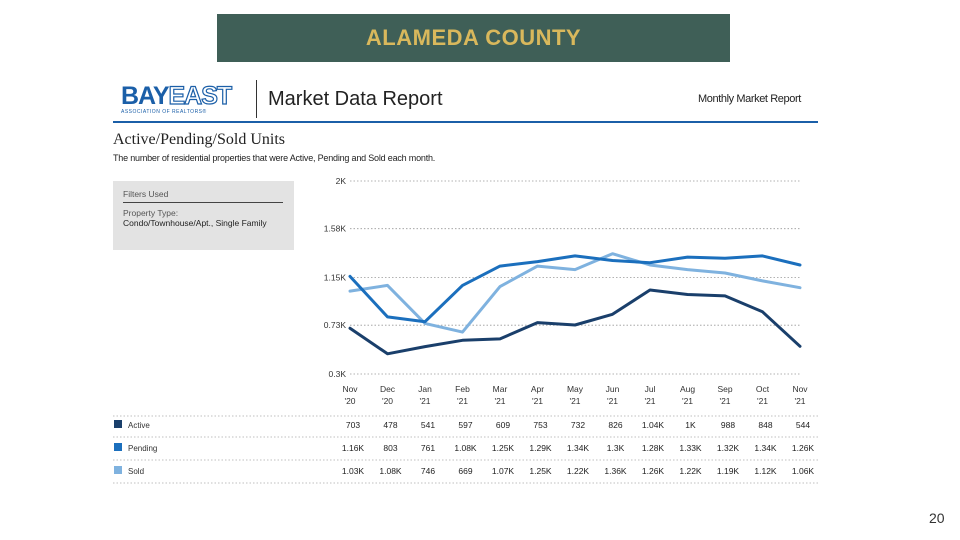 This screenshot has height=540, width=960. I want to click on x-tick-month: Jul, so click(650, 389).